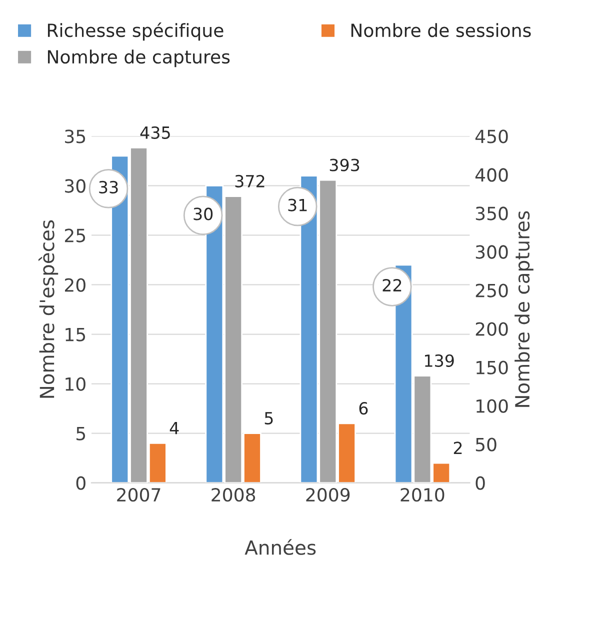 The width and height of the screenshot is (610, 619). What do you see at coordinates (422, 495) in the screenshot?
I see `x-tick-label: 2010` at bounding box center [422, 495].